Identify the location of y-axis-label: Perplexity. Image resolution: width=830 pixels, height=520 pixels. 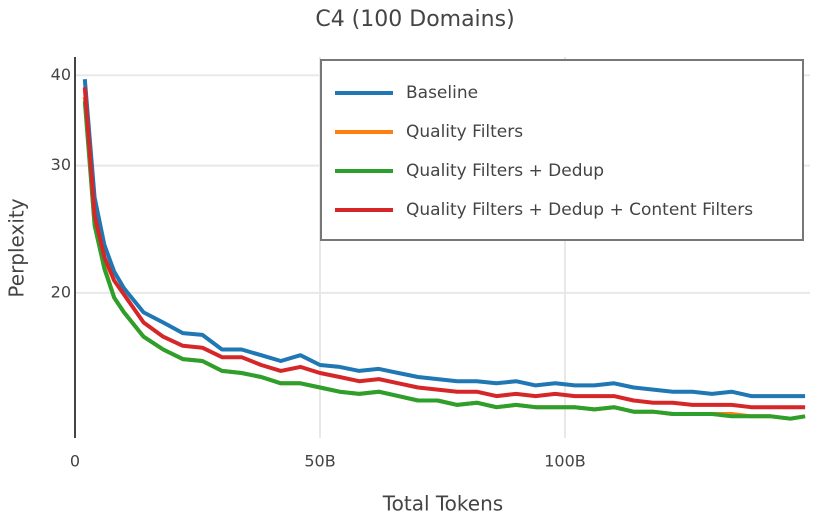
(17, 247).